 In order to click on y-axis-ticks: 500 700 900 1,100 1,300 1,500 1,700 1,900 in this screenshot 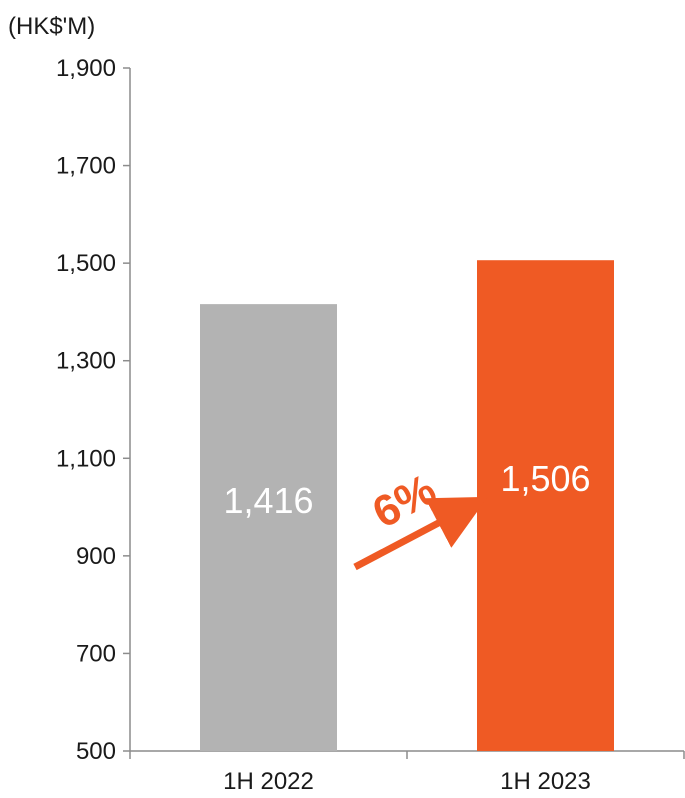, I will do `click(93, 410)`.